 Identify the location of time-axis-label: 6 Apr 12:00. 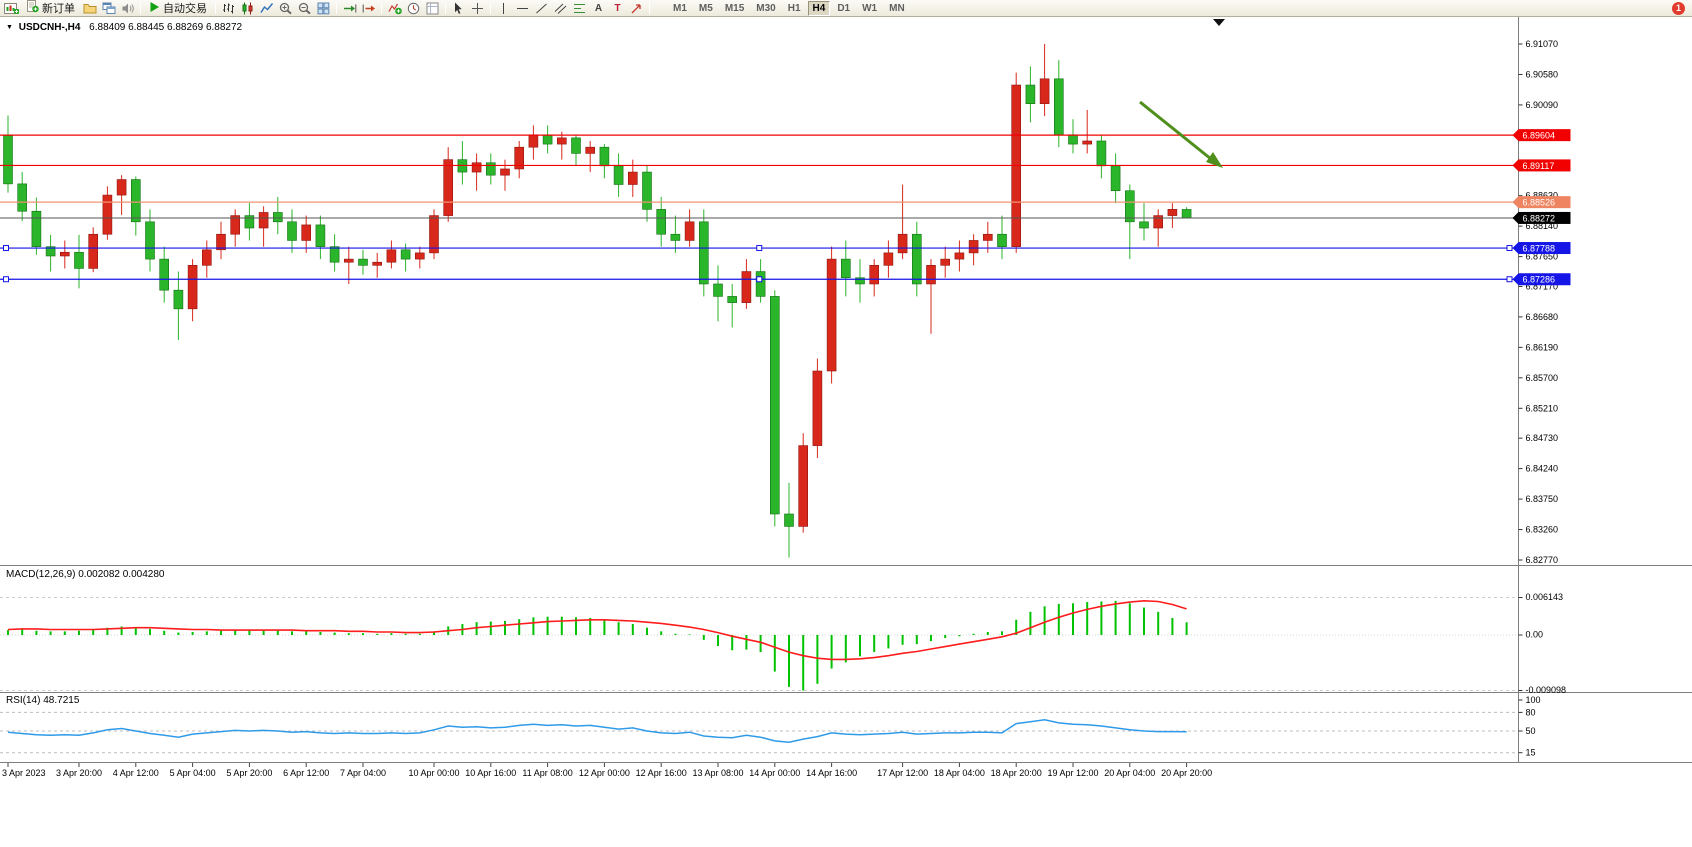
(306, 773).